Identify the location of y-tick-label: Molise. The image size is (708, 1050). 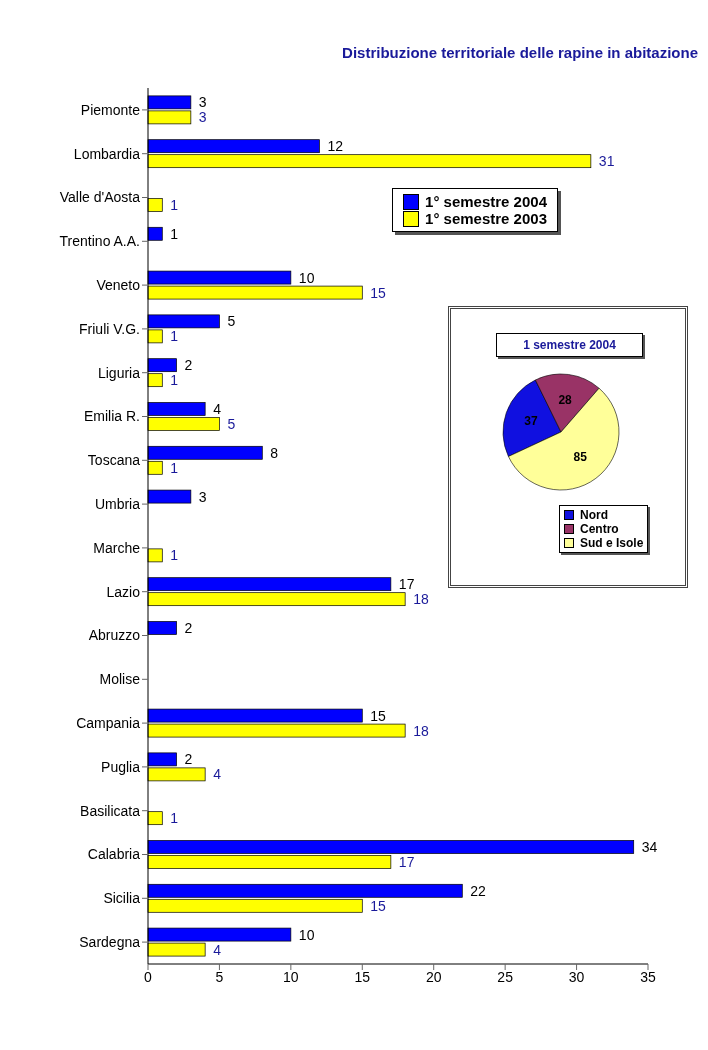
(120, 679).